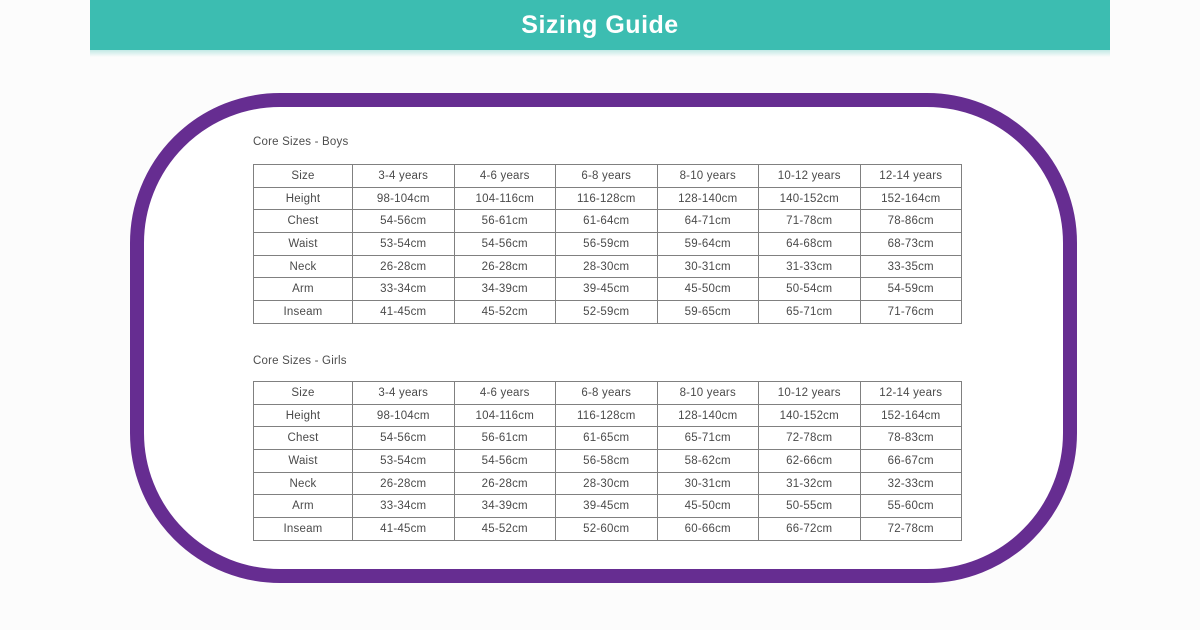 The width and height of the screenshot is (1200, 630). Describe the element at coordinates (809, 289) in the screenshot. I see `table-cell: 50-54cm` at that location.